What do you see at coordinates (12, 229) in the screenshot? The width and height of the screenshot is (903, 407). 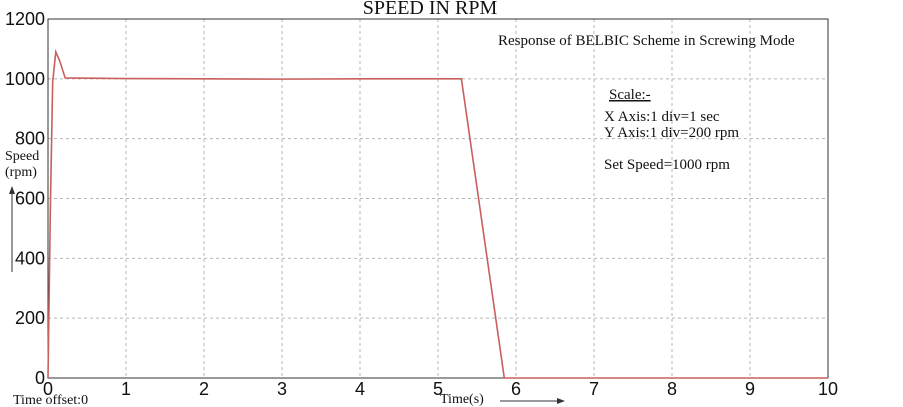 I see `y-axis-arrow` at bounding box center [12, 229].